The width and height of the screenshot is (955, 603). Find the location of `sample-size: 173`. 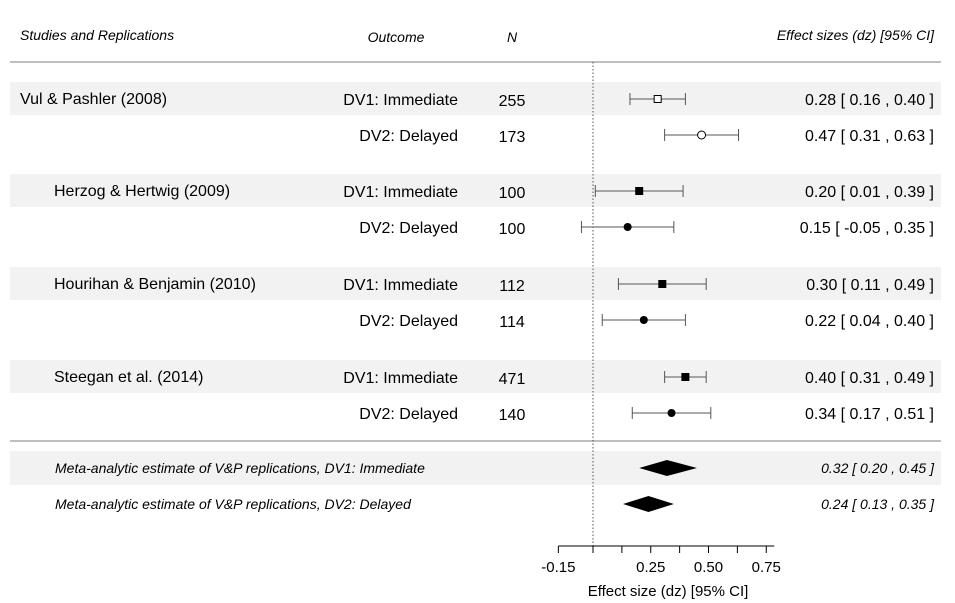

sample-size: 173 is located at coordinates (512, 137).